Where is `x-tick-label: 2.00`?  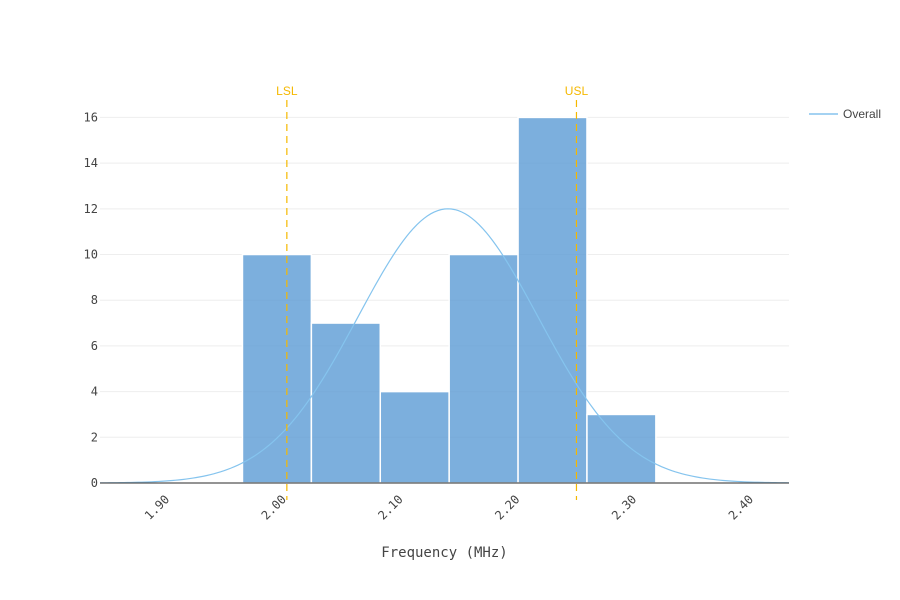 x-tick-label: 2.00 is located at coordinates (274, 507).